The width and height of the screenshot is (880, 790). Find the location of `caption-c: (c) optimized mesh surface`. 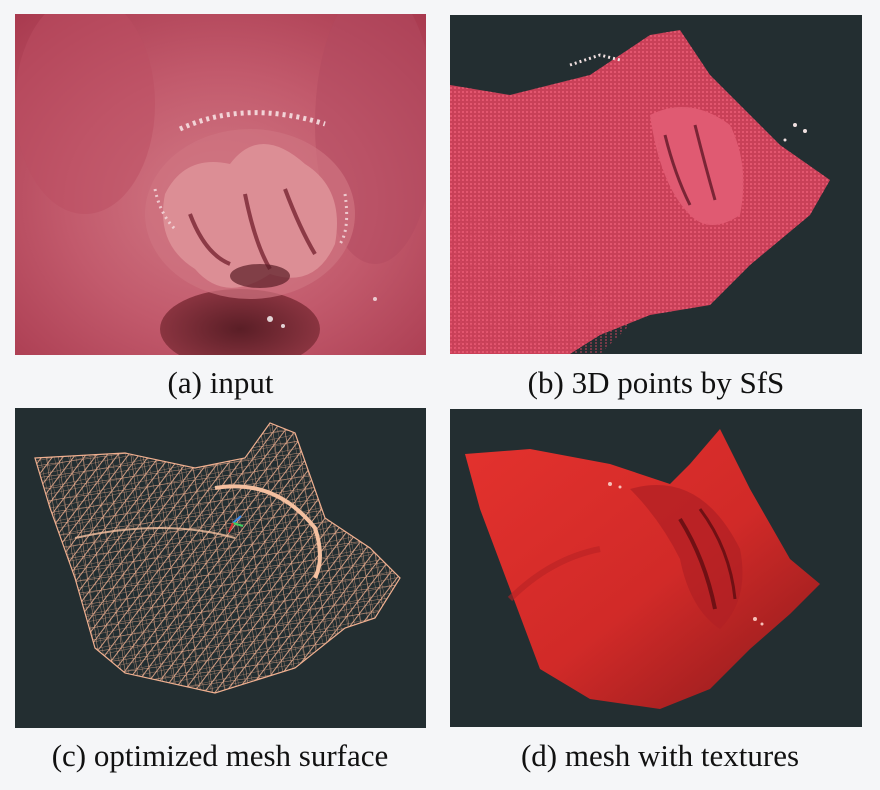

caption-c: (c) optimized mesh surface is located at coordinates (220, 755).